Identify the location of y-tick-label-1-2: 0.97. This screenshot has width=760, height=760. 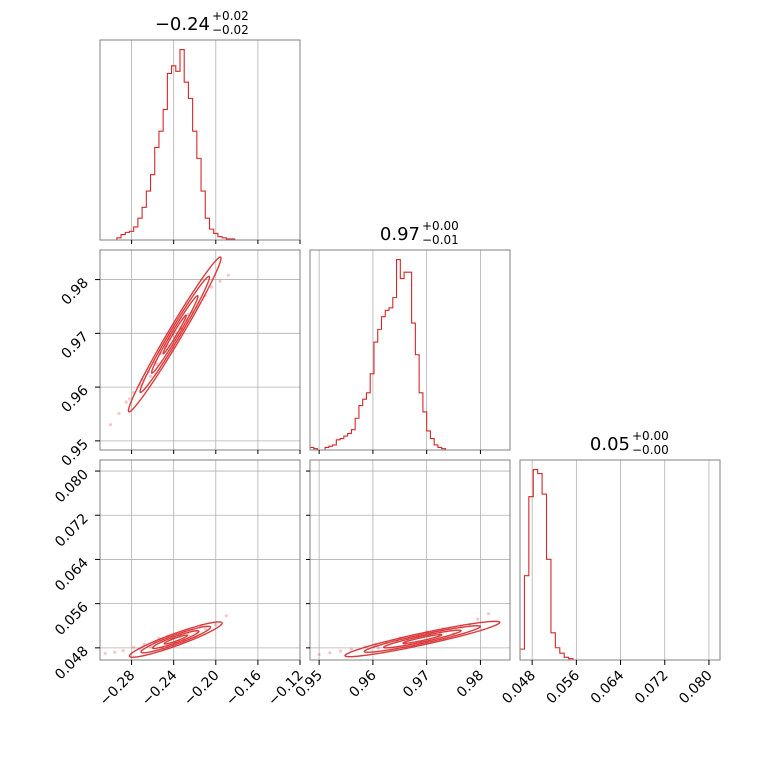
(74, 345).